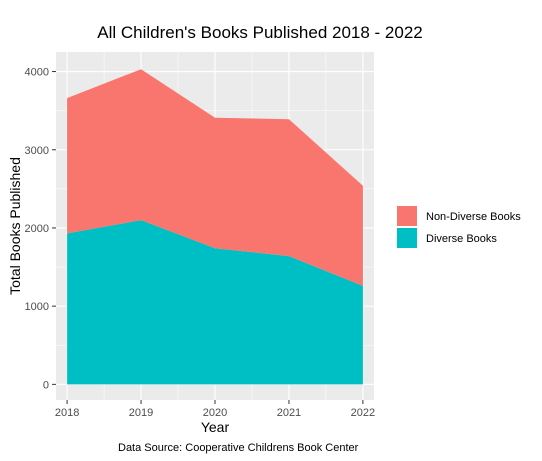 This screenshot has width=542, height=461. I want to click on y-tick-label: 4000, so click(37, 73).